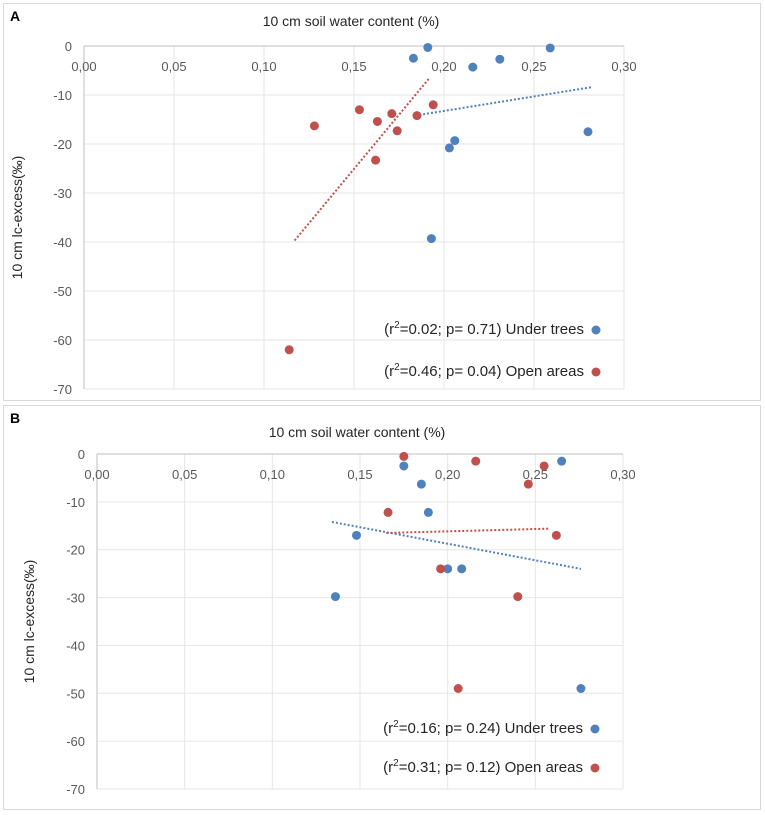 This screenshot has height=815, width=765. What do you see at coordinates (62, 95) in the screenshot?
I see `panel-a-y-tick-label: -10` at bounding box center [62, 95].